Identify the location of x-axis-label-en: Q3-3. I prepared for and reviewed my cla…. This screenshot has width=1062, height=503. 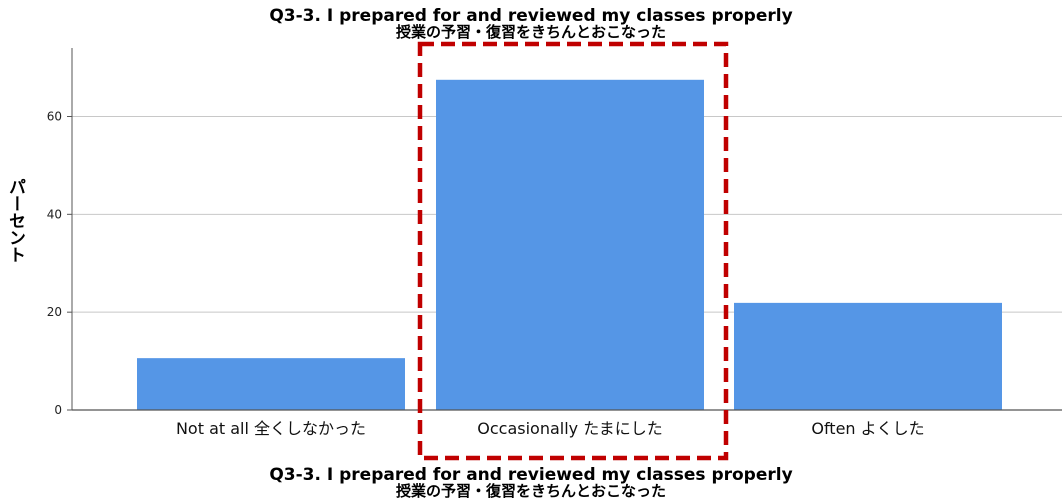
(531, 475).